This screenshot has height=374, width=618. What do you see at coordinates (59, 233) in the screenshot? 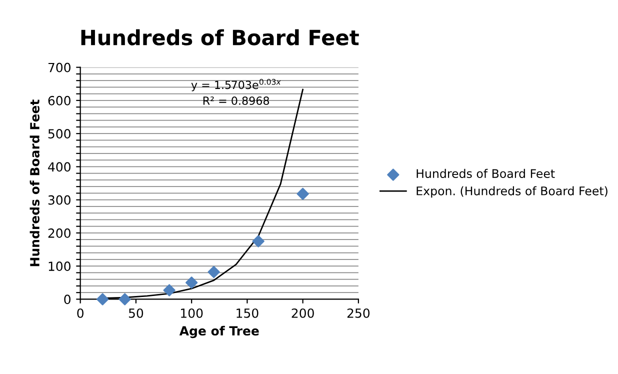
I see `y-tick-label: 200` at bounding box center [59, 233].